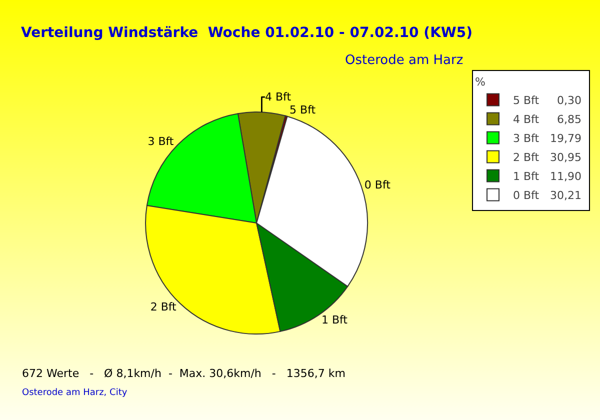 Image resolution: width=600 pixels, height=420 pixels. I want to click on data-label: 6,85, so click(569, 119).